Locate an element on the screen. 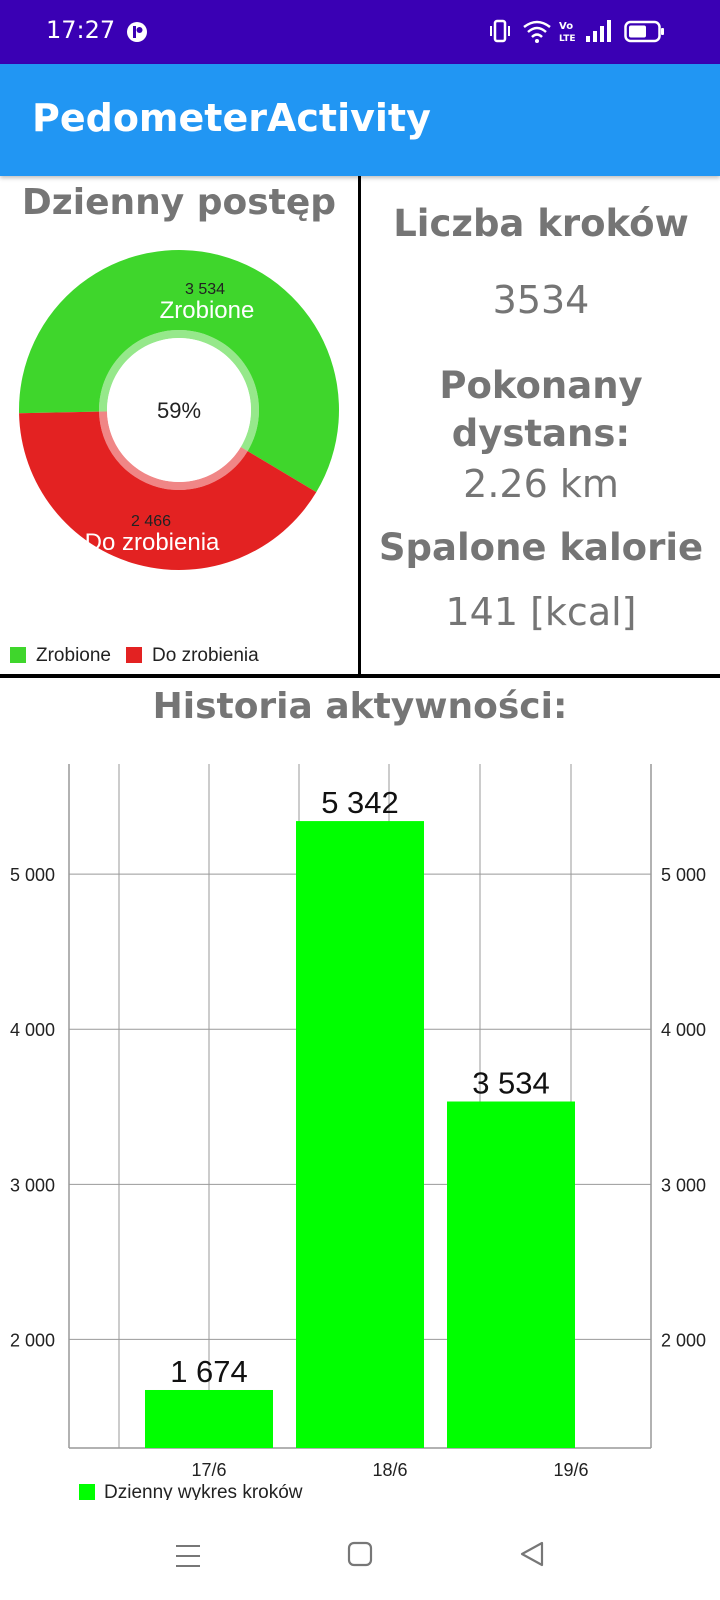 This screenshot has width=720, height=1600. y-tick-label-right: 3 000 is located at coordinates (683, 1185).